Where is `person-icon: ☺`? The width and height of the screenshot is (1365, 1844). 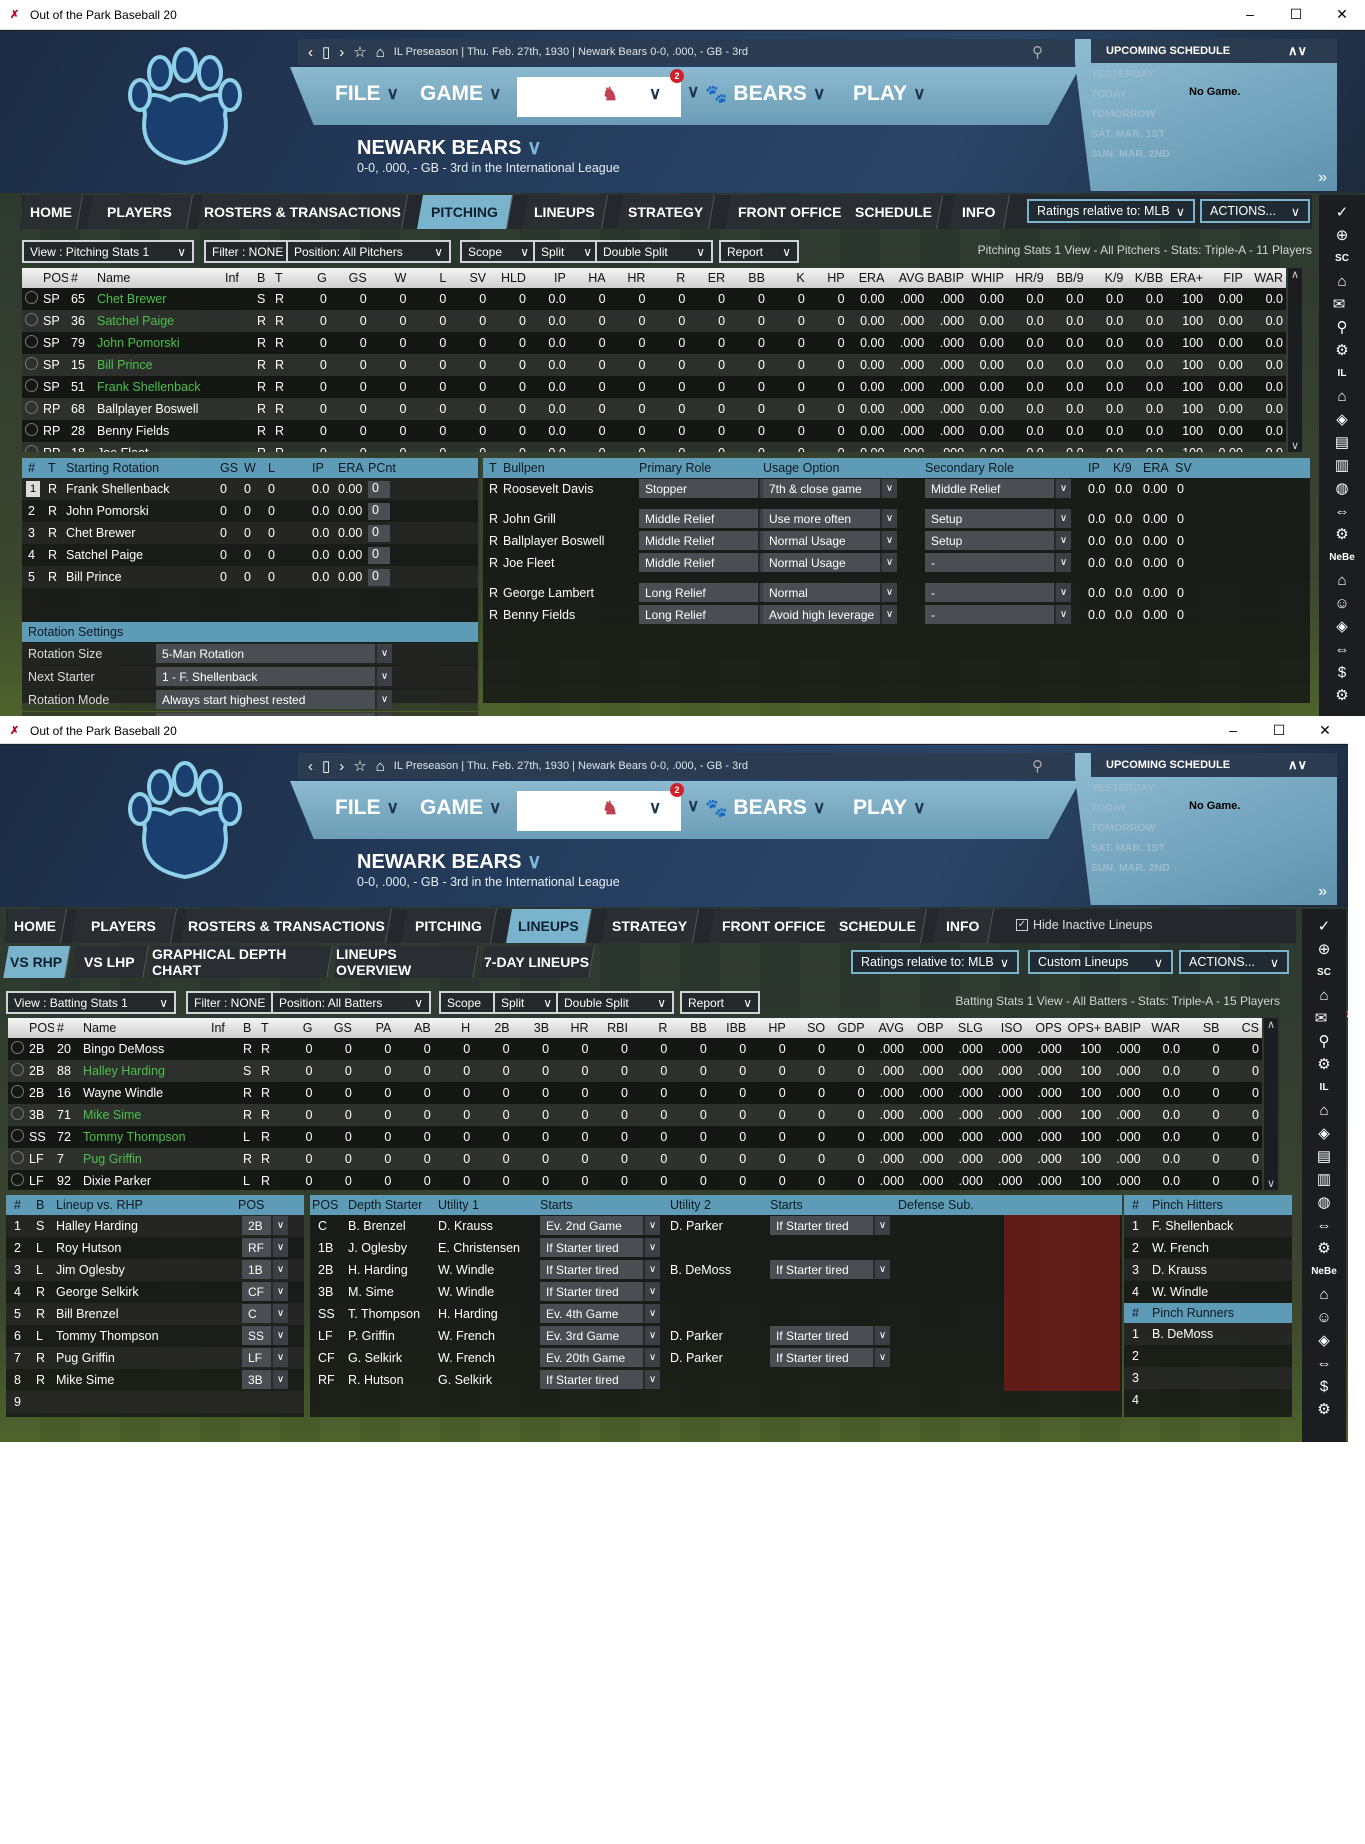 person-icon: ☺ is located at coordinates (1342, 603).